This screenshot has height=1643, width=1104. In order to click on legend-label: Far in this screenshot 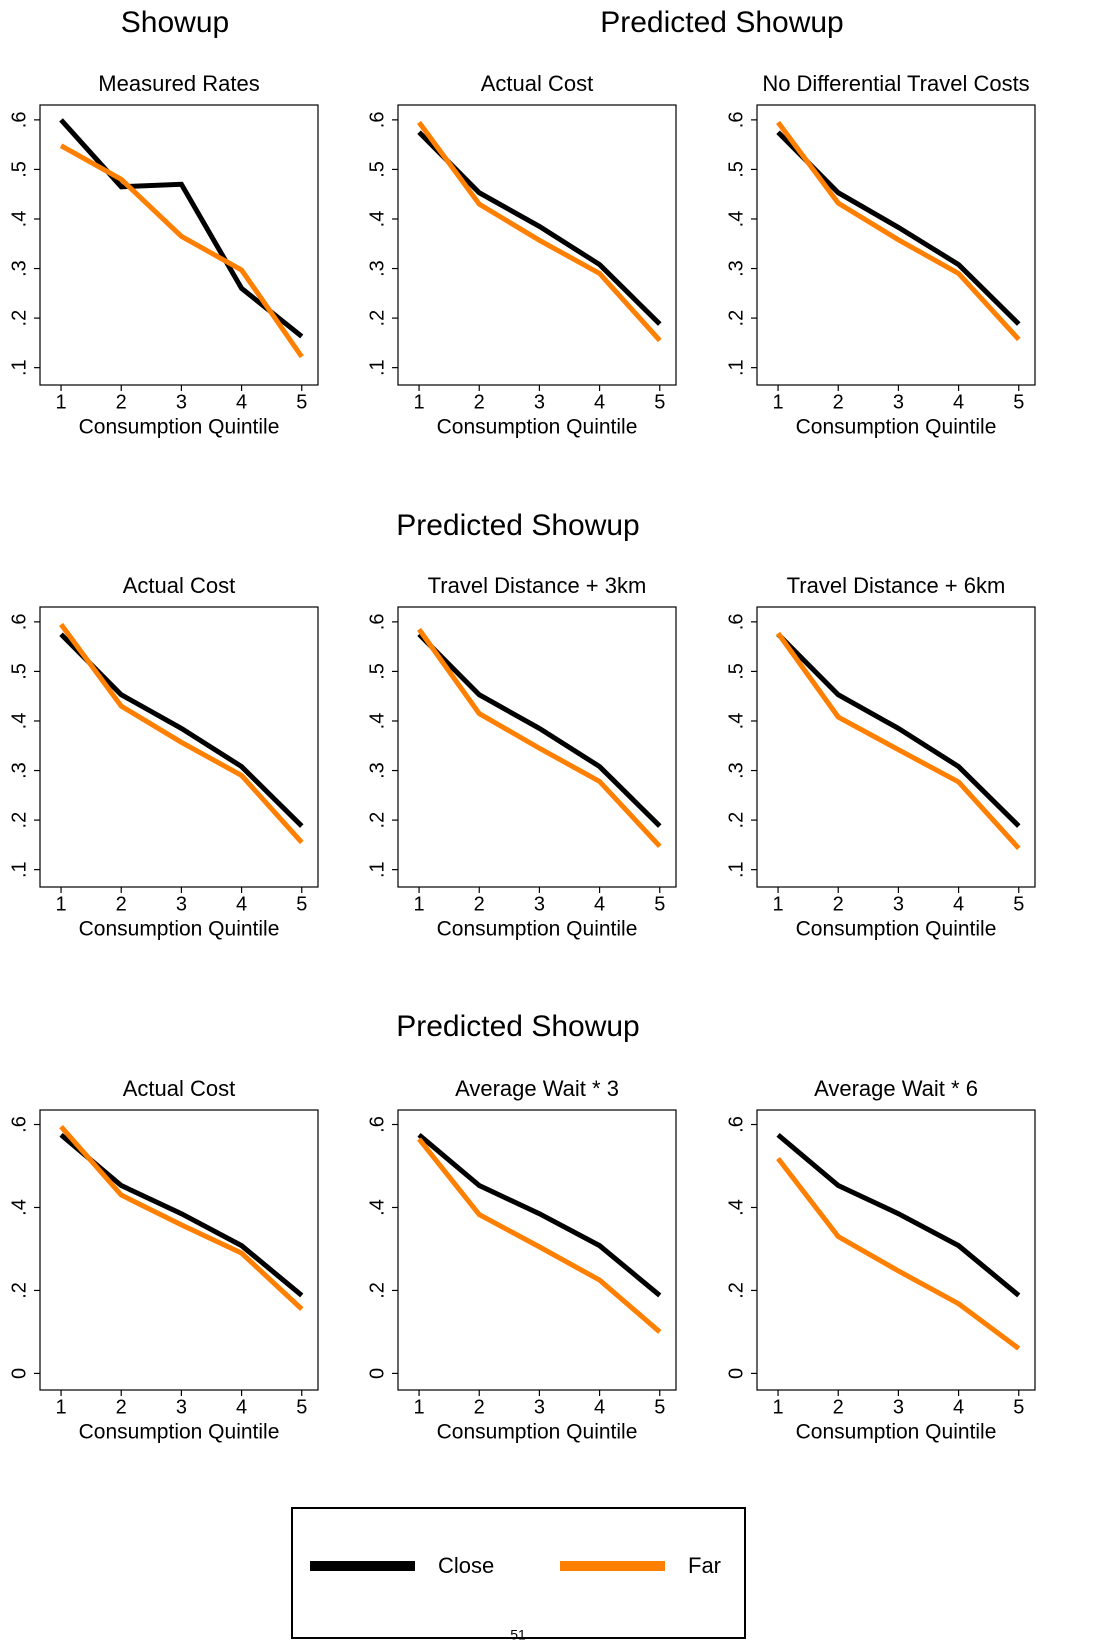, I will do `click(704, 1565)`.